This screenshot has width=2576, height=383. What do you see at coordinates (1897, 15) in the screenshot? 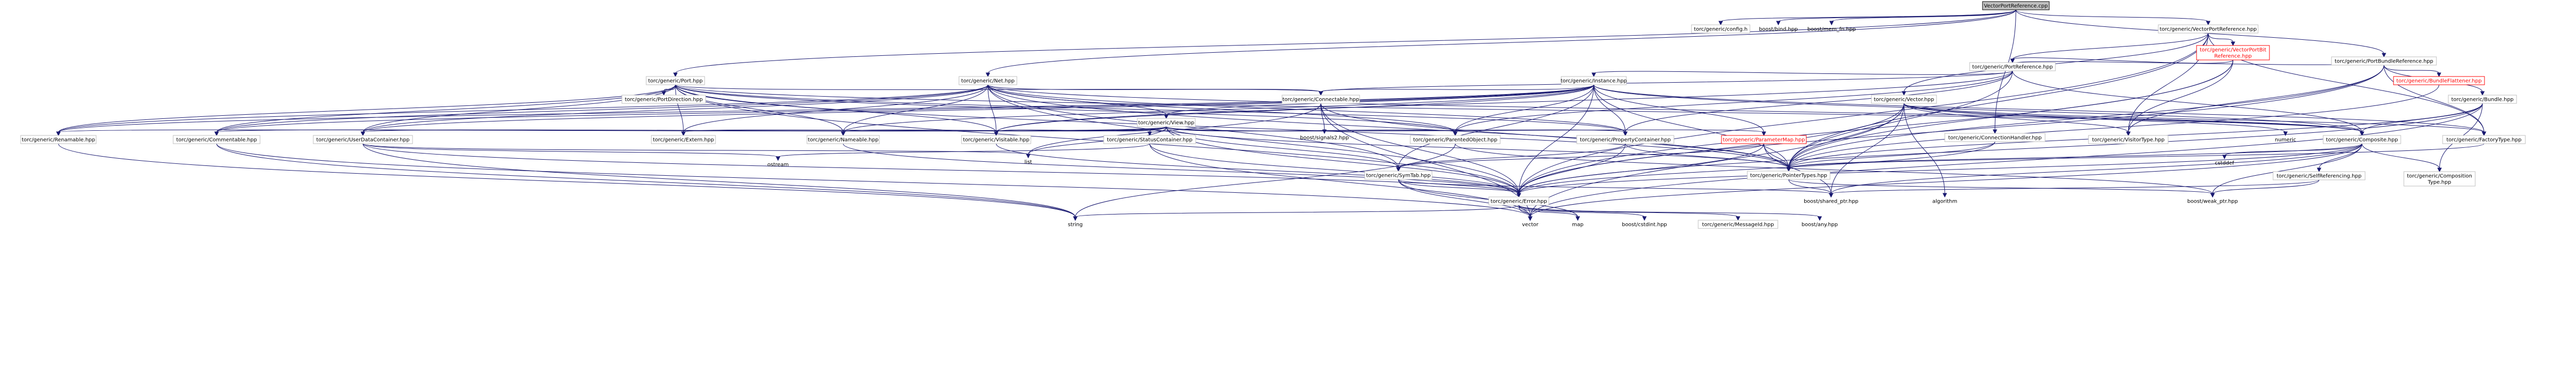
I see `edge-root-to-bind` at bounding box center [1897, 15].